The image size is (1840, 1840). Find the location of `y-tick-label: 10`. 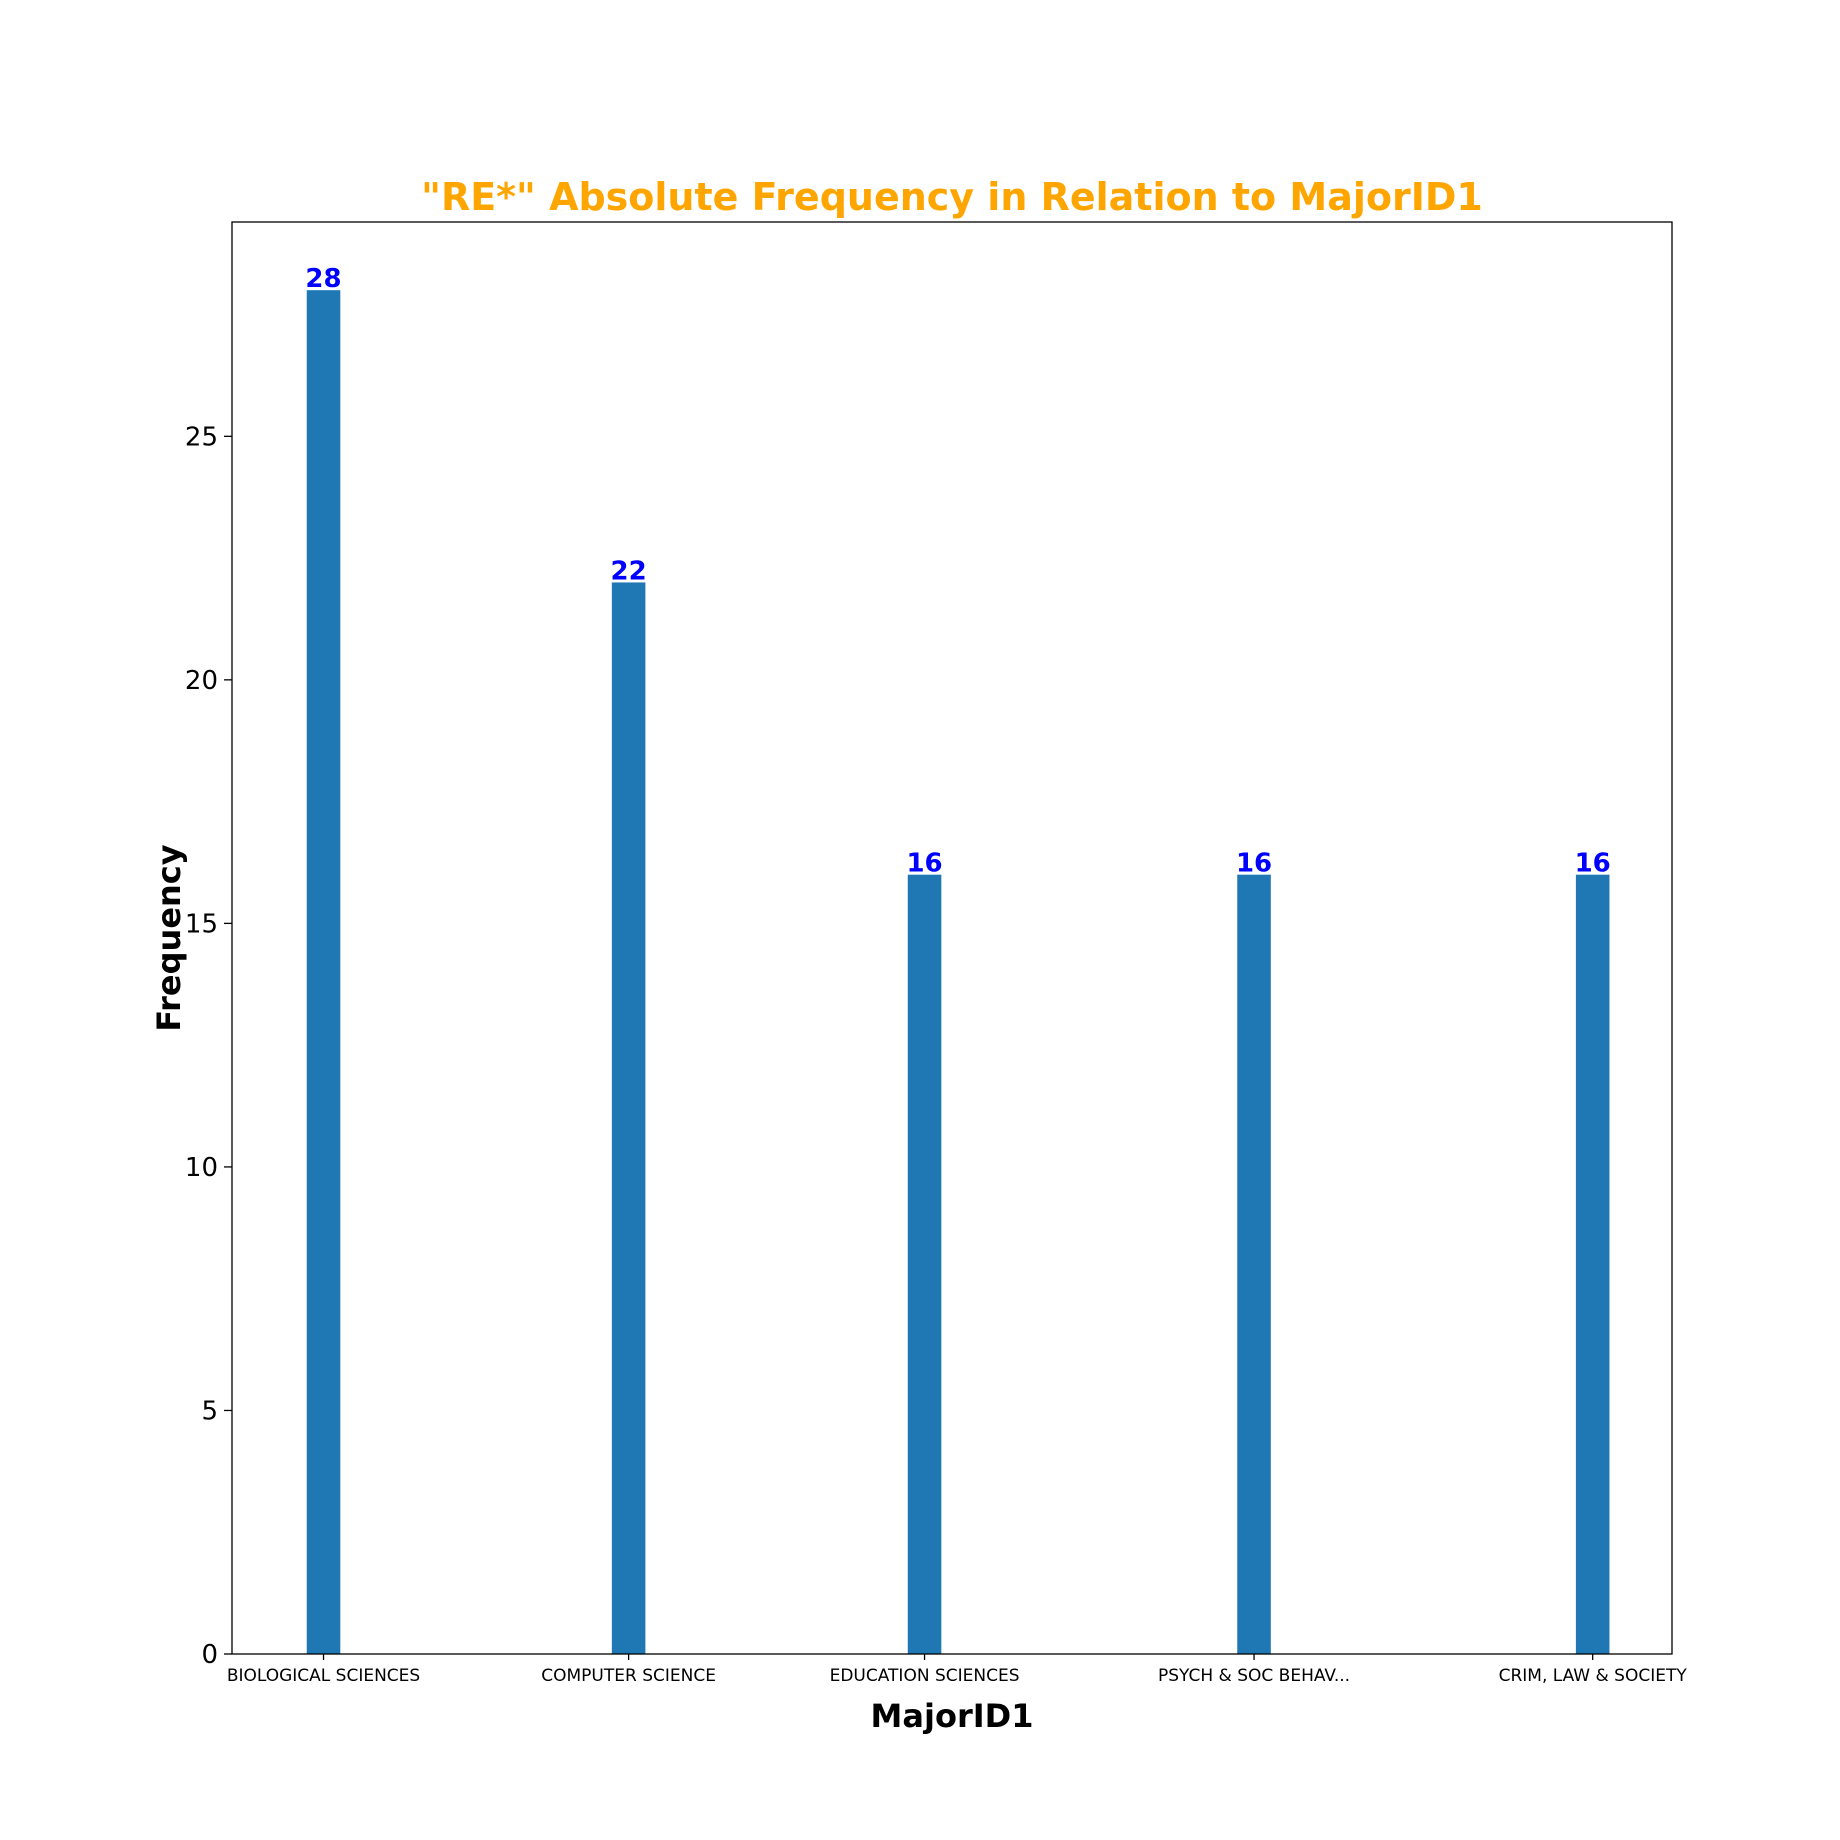

y-tick-label: 10 is located at coordinates (201, 1168).